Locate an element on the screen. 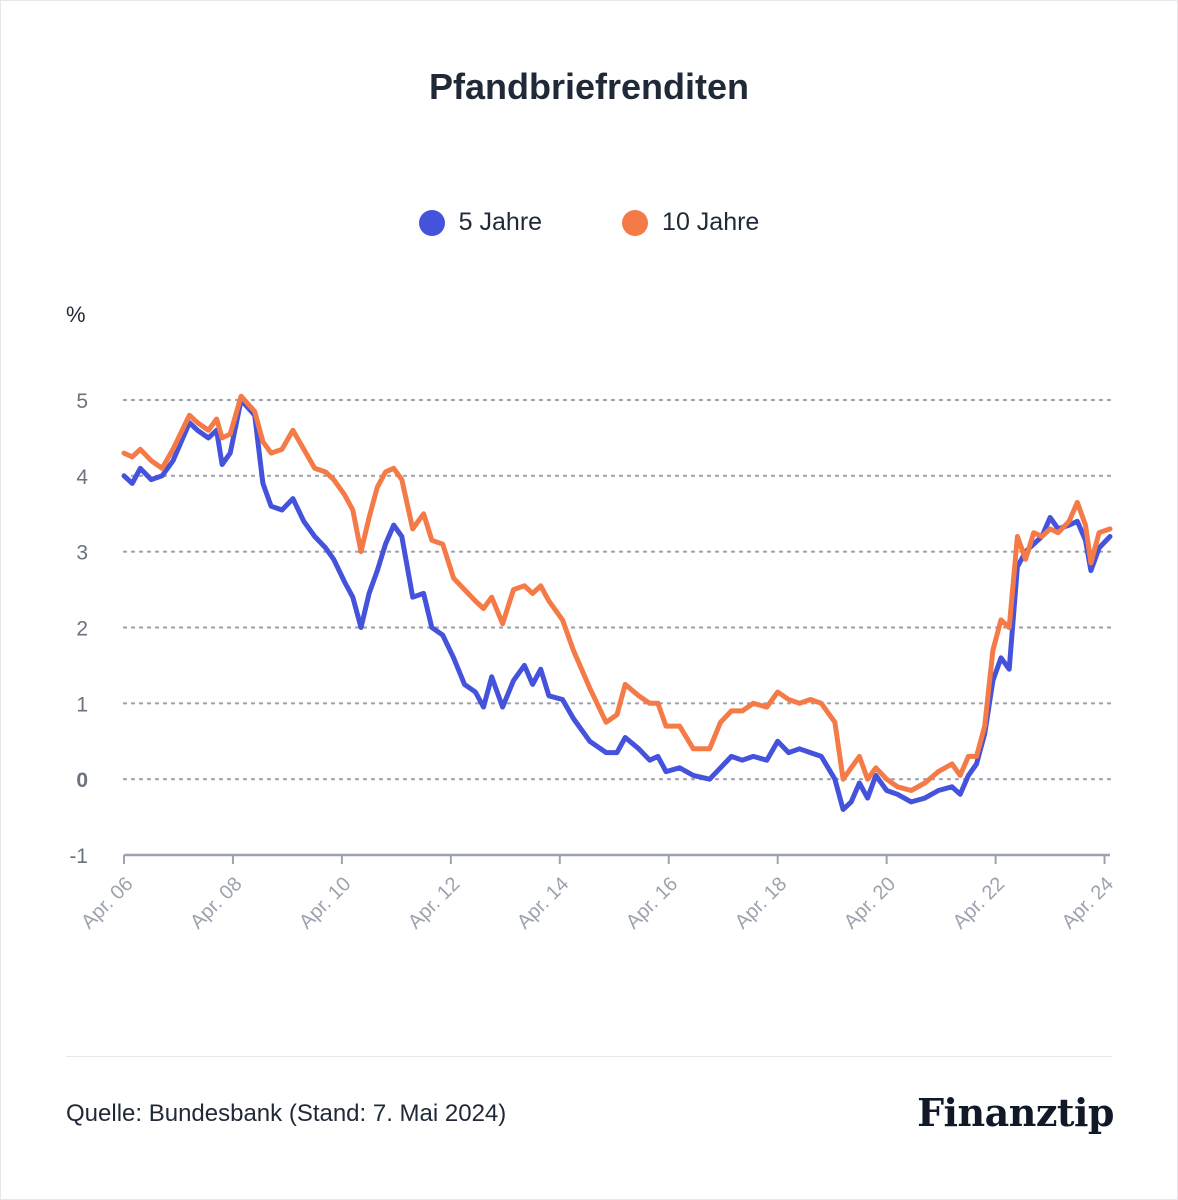 The width and height of the screenshot is (1178, 1200). x-tick-label: Apr. 12 is located at coordinates (434, 903).